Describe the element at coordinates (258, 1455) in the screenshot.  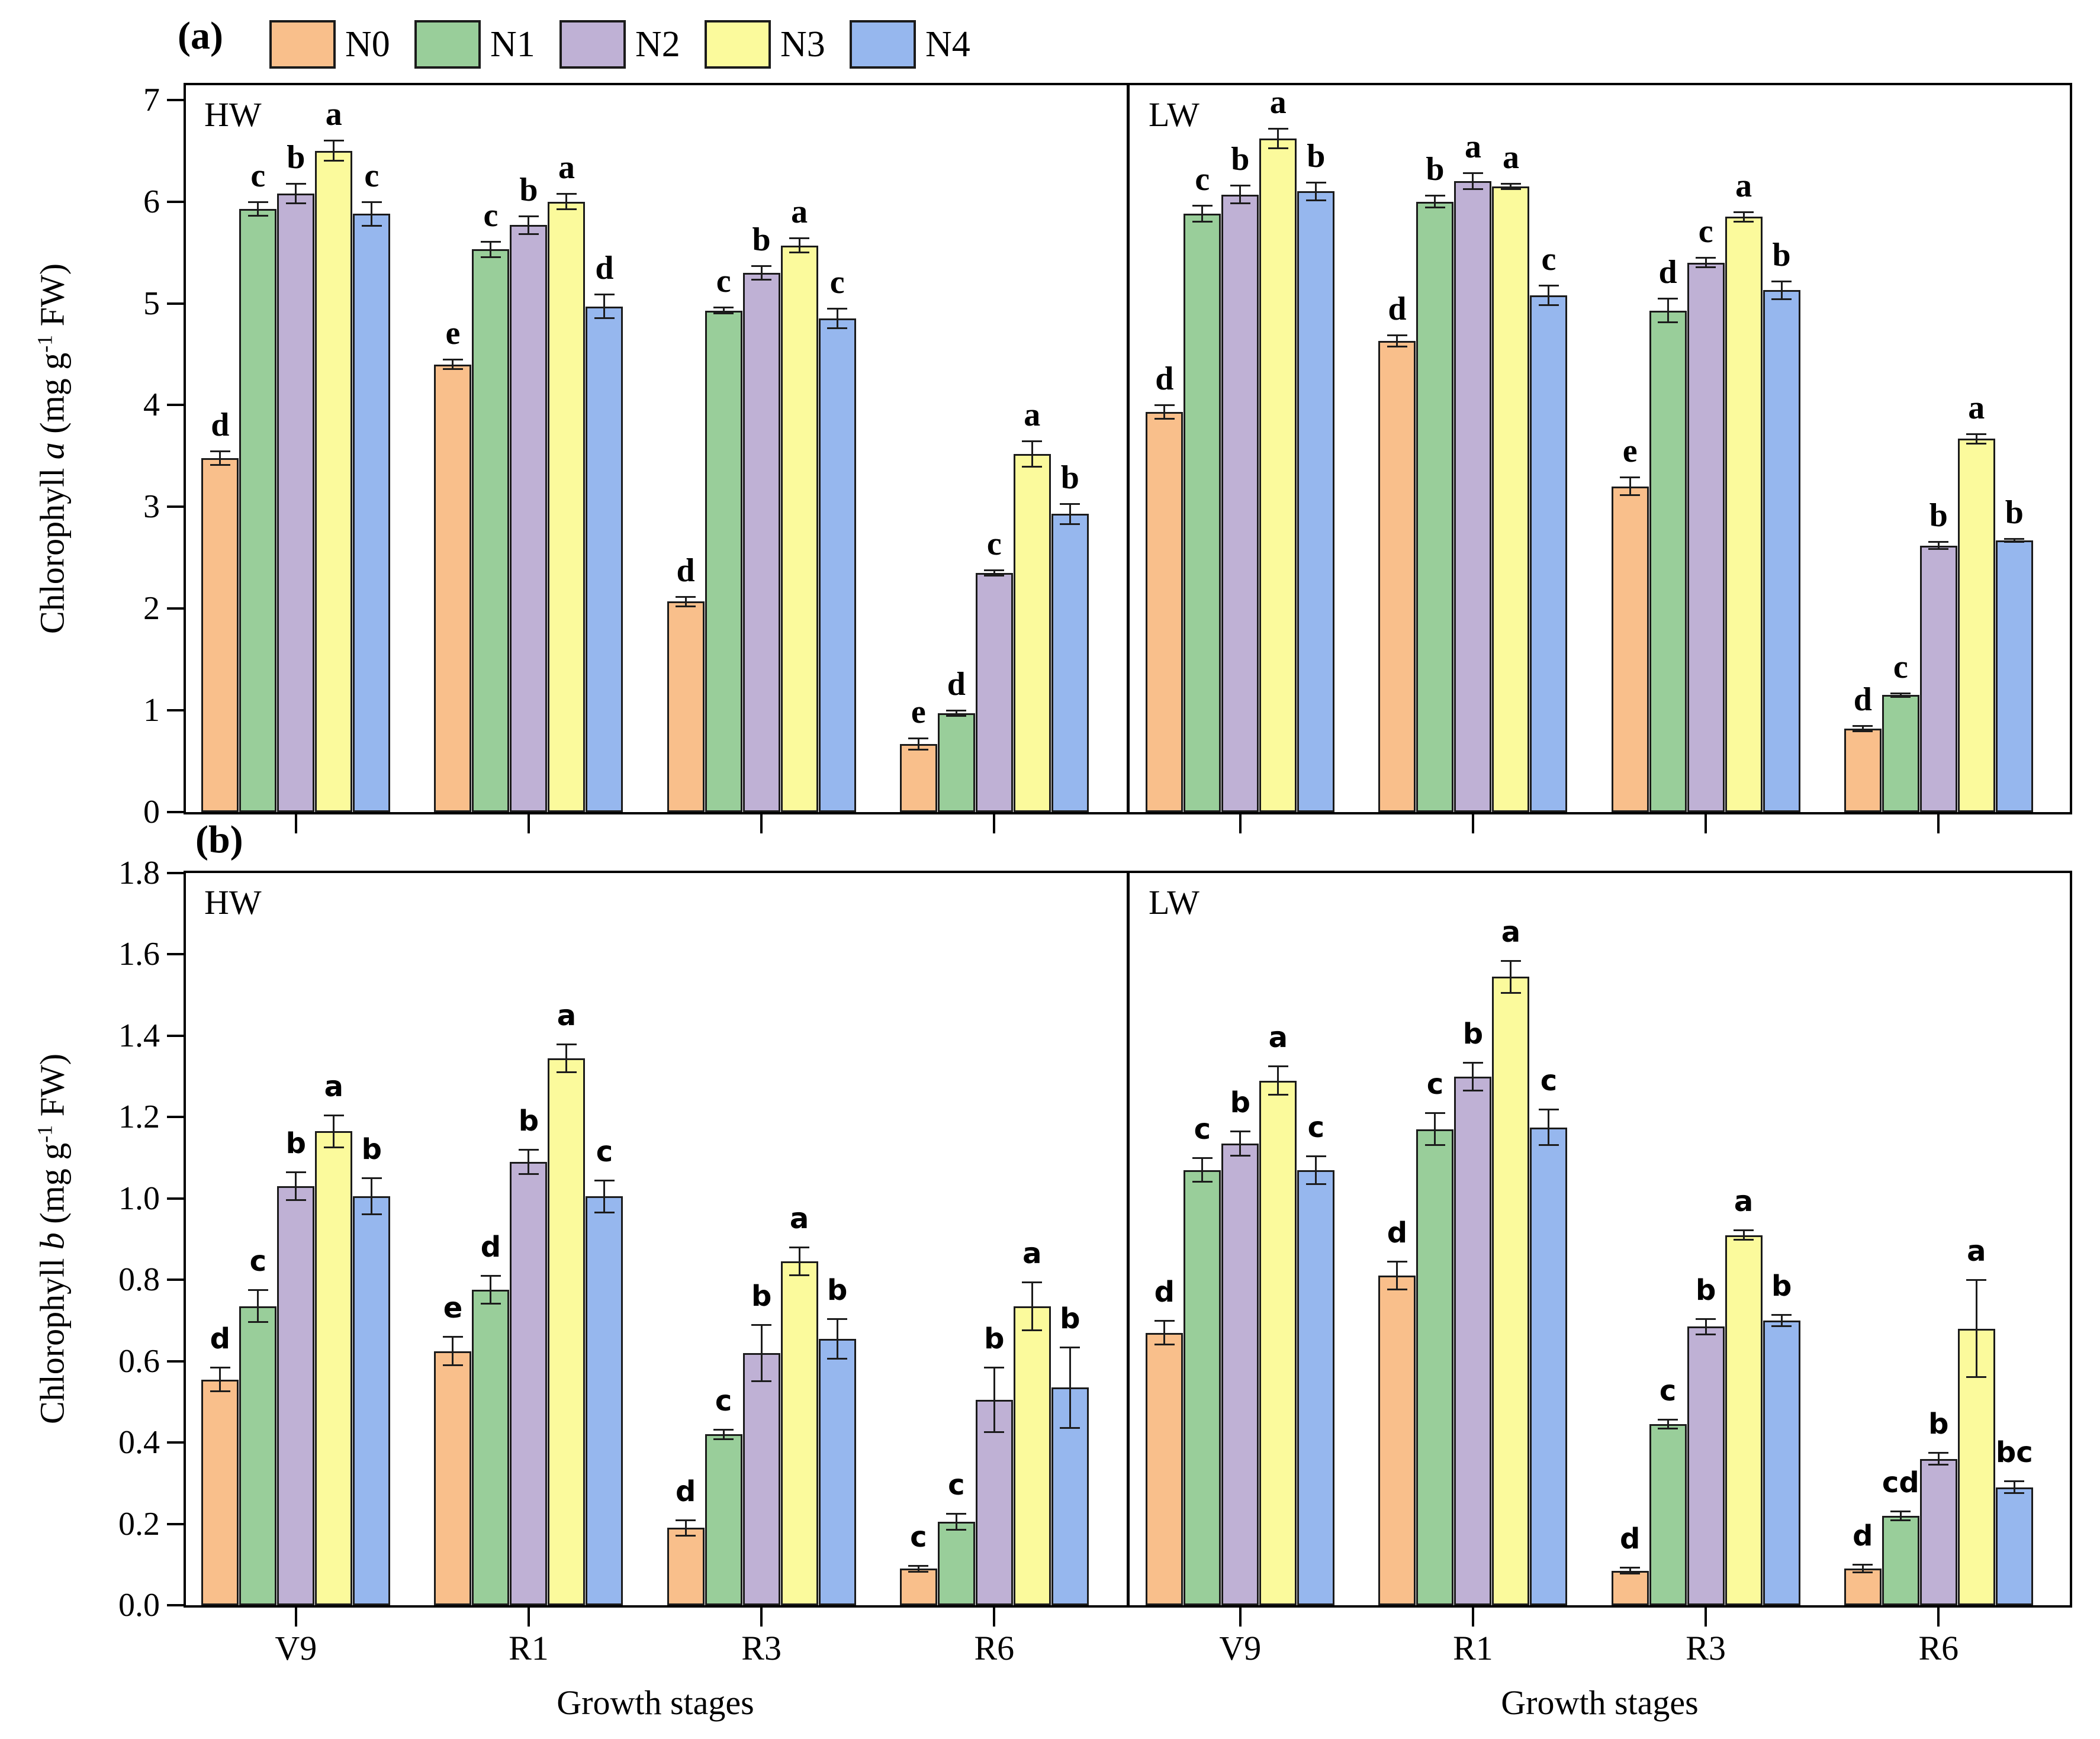
I see `bar-HW-V9-N1` at that location.